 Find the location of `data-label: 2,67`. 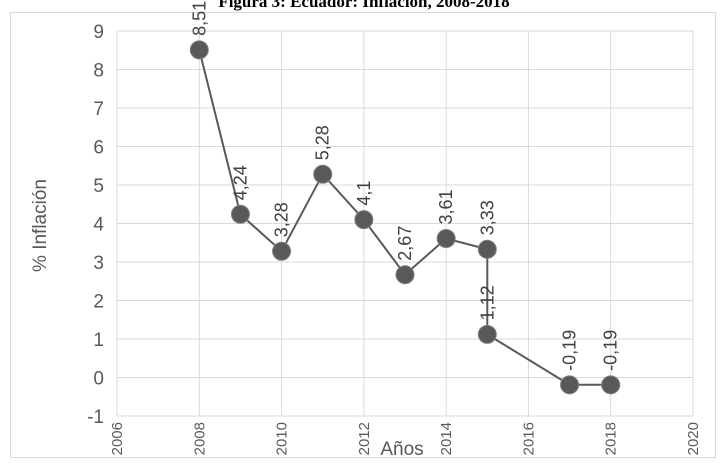

data-label: 2,67 is located at coordinates (405, 243).